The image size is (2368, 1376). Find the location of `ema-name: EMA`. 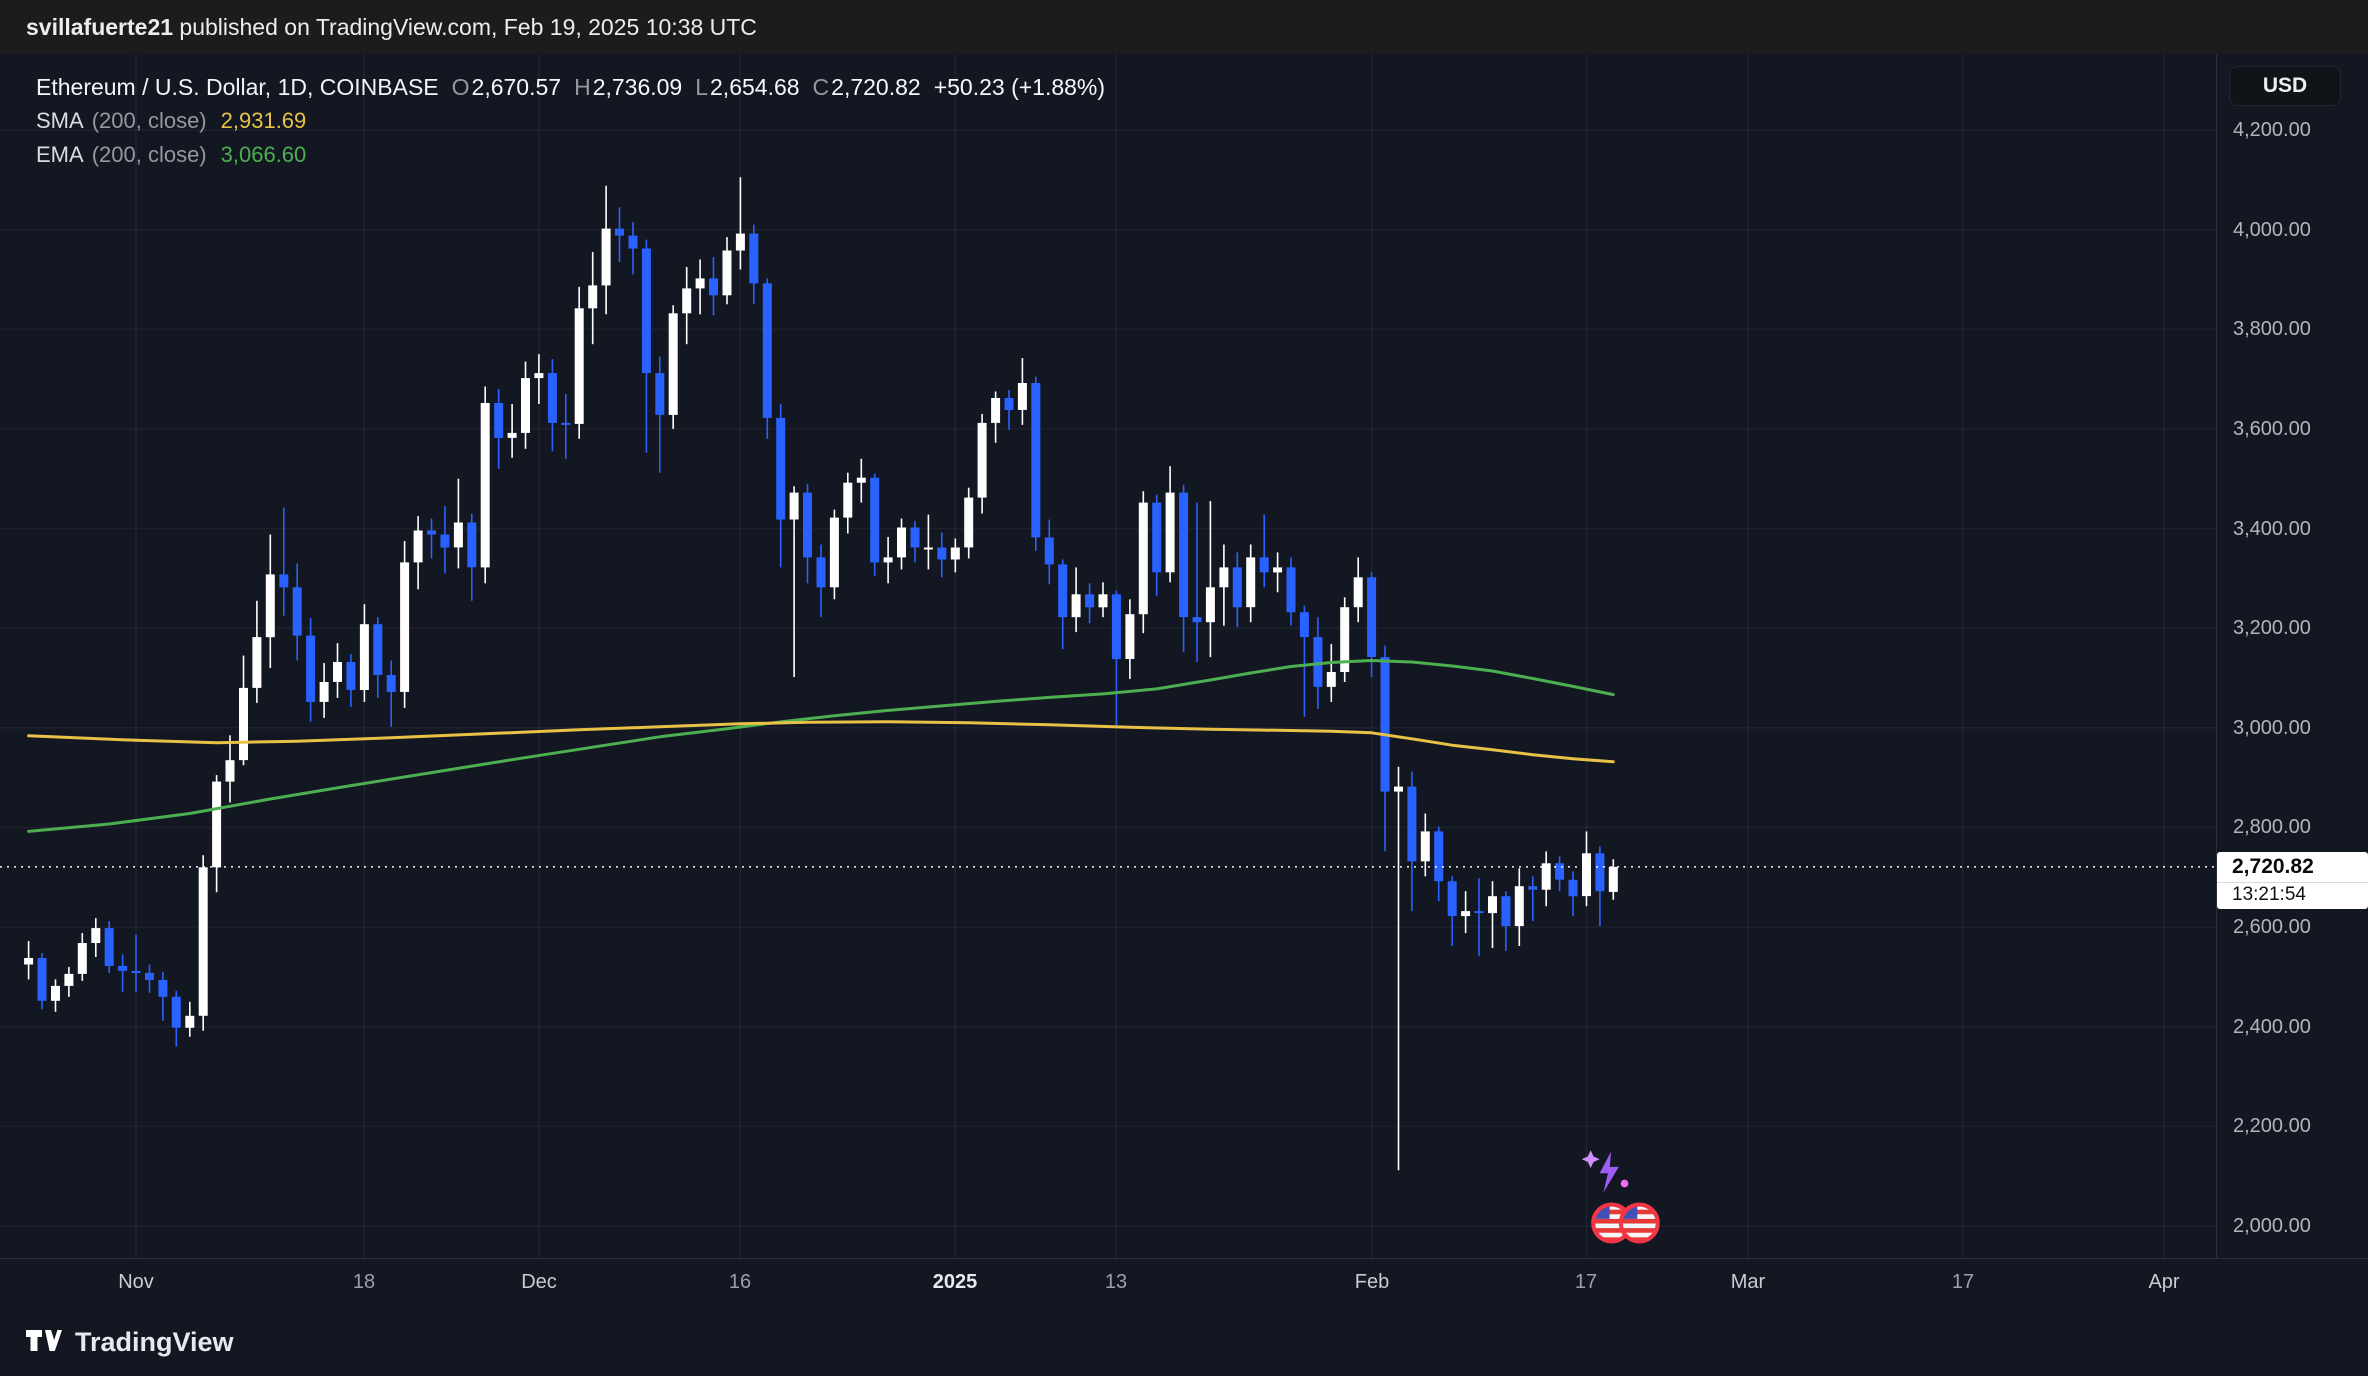

ema-name: EMA is located at coordinates (60, 154).